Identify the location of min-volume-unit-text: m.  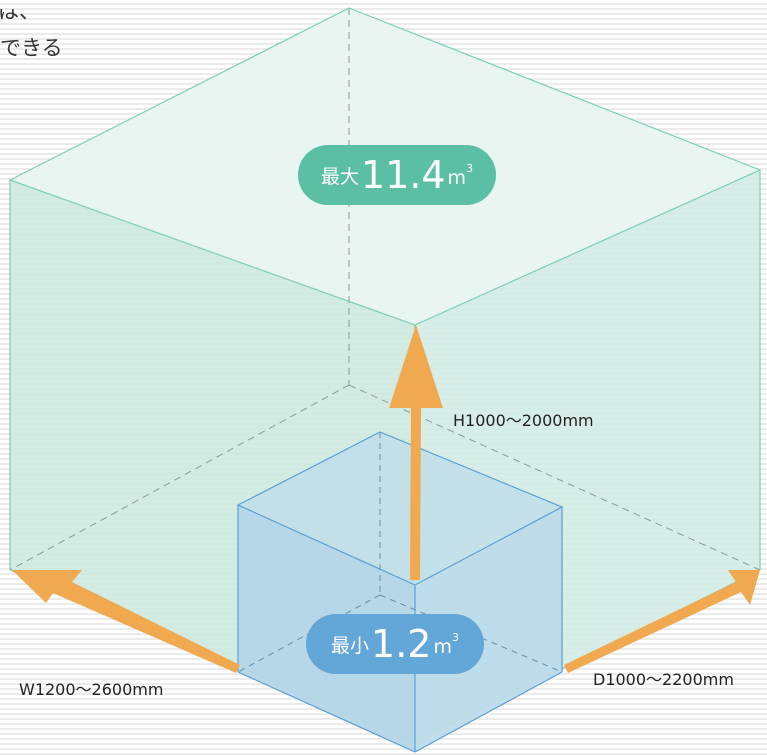
(442, 646).